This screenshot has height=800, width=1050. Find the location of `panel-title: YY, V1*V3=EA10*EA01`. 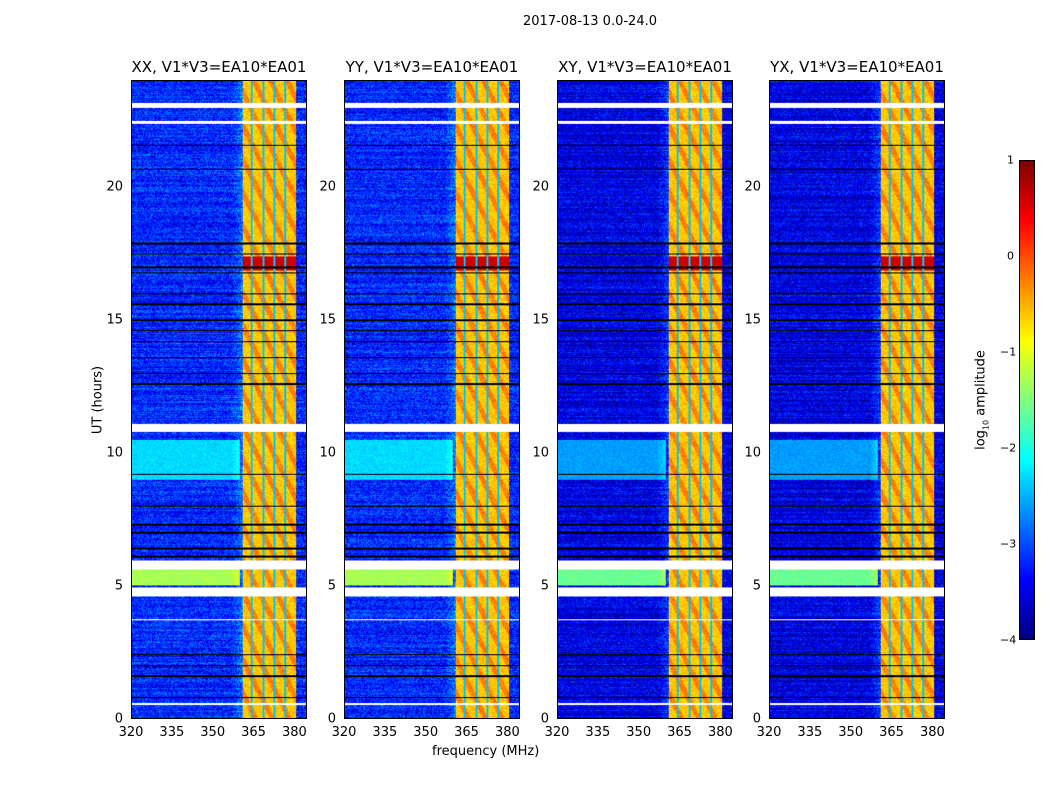

panel-title: YY, V1*V3=EA10*EA01 is located at coordinates (432, 67).